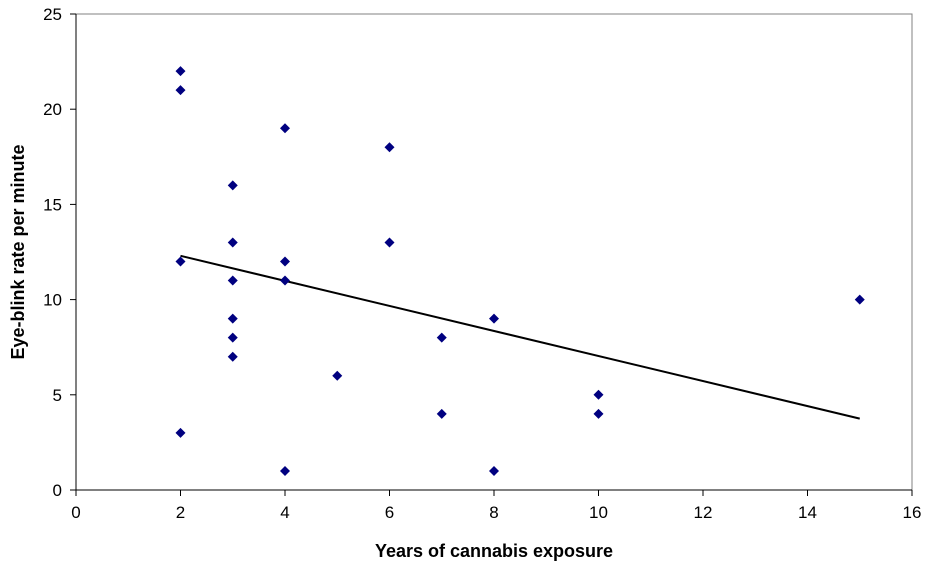 The height and width of the screenshot is (566, 928). Describe the element at coordinates (57, 490) in the screenshot. I see `y-tick-label: 0` at that location.